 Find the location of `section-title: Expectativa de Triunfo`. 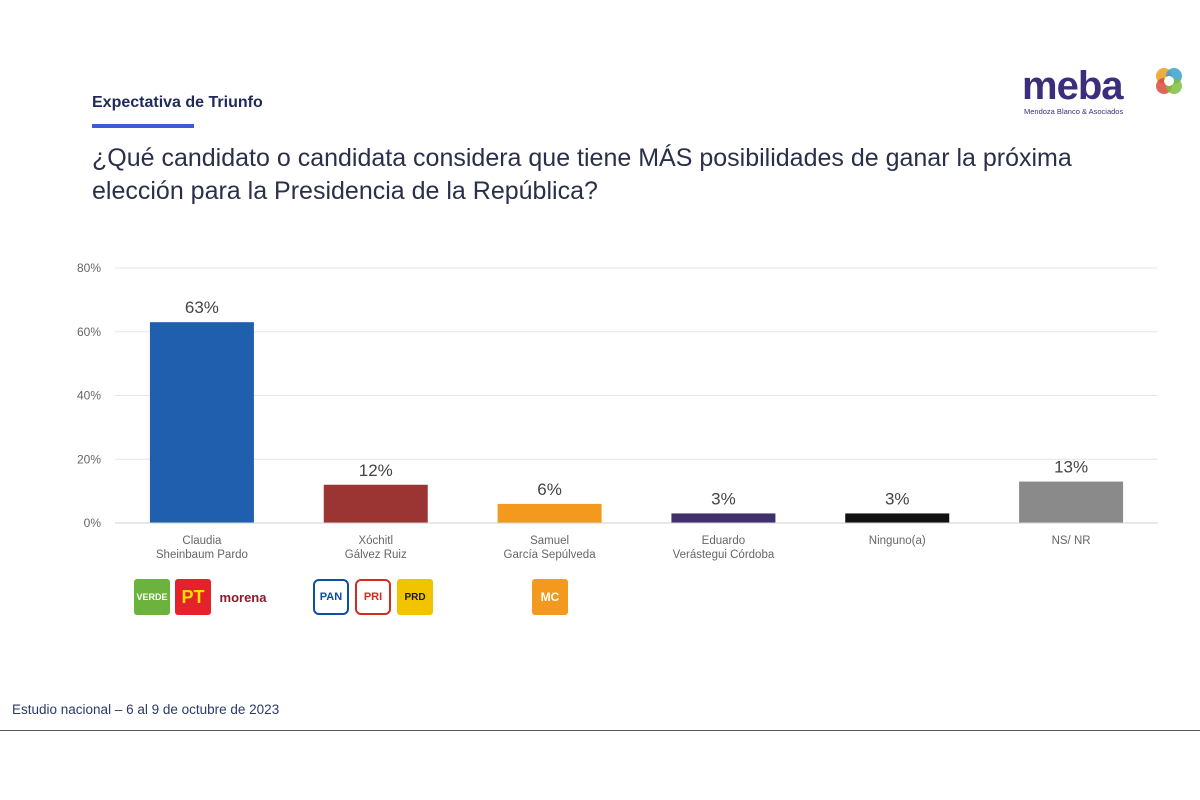

section-title: Expectativa de Triunfo is located at coordinates (177, 102).